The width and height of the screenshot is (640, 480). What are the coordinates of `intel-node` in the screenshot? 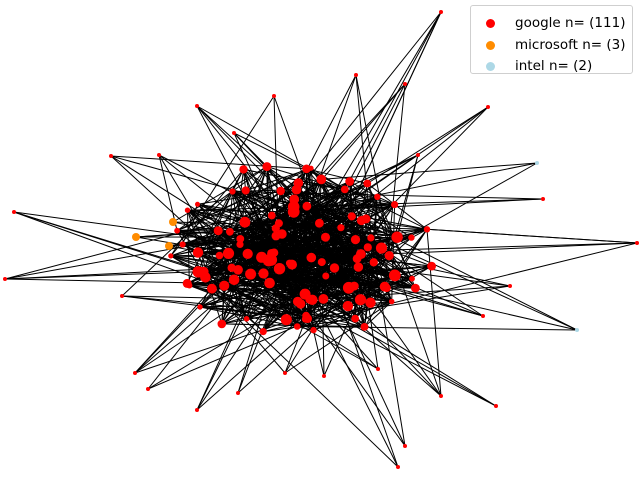 It's located at (577, 330).